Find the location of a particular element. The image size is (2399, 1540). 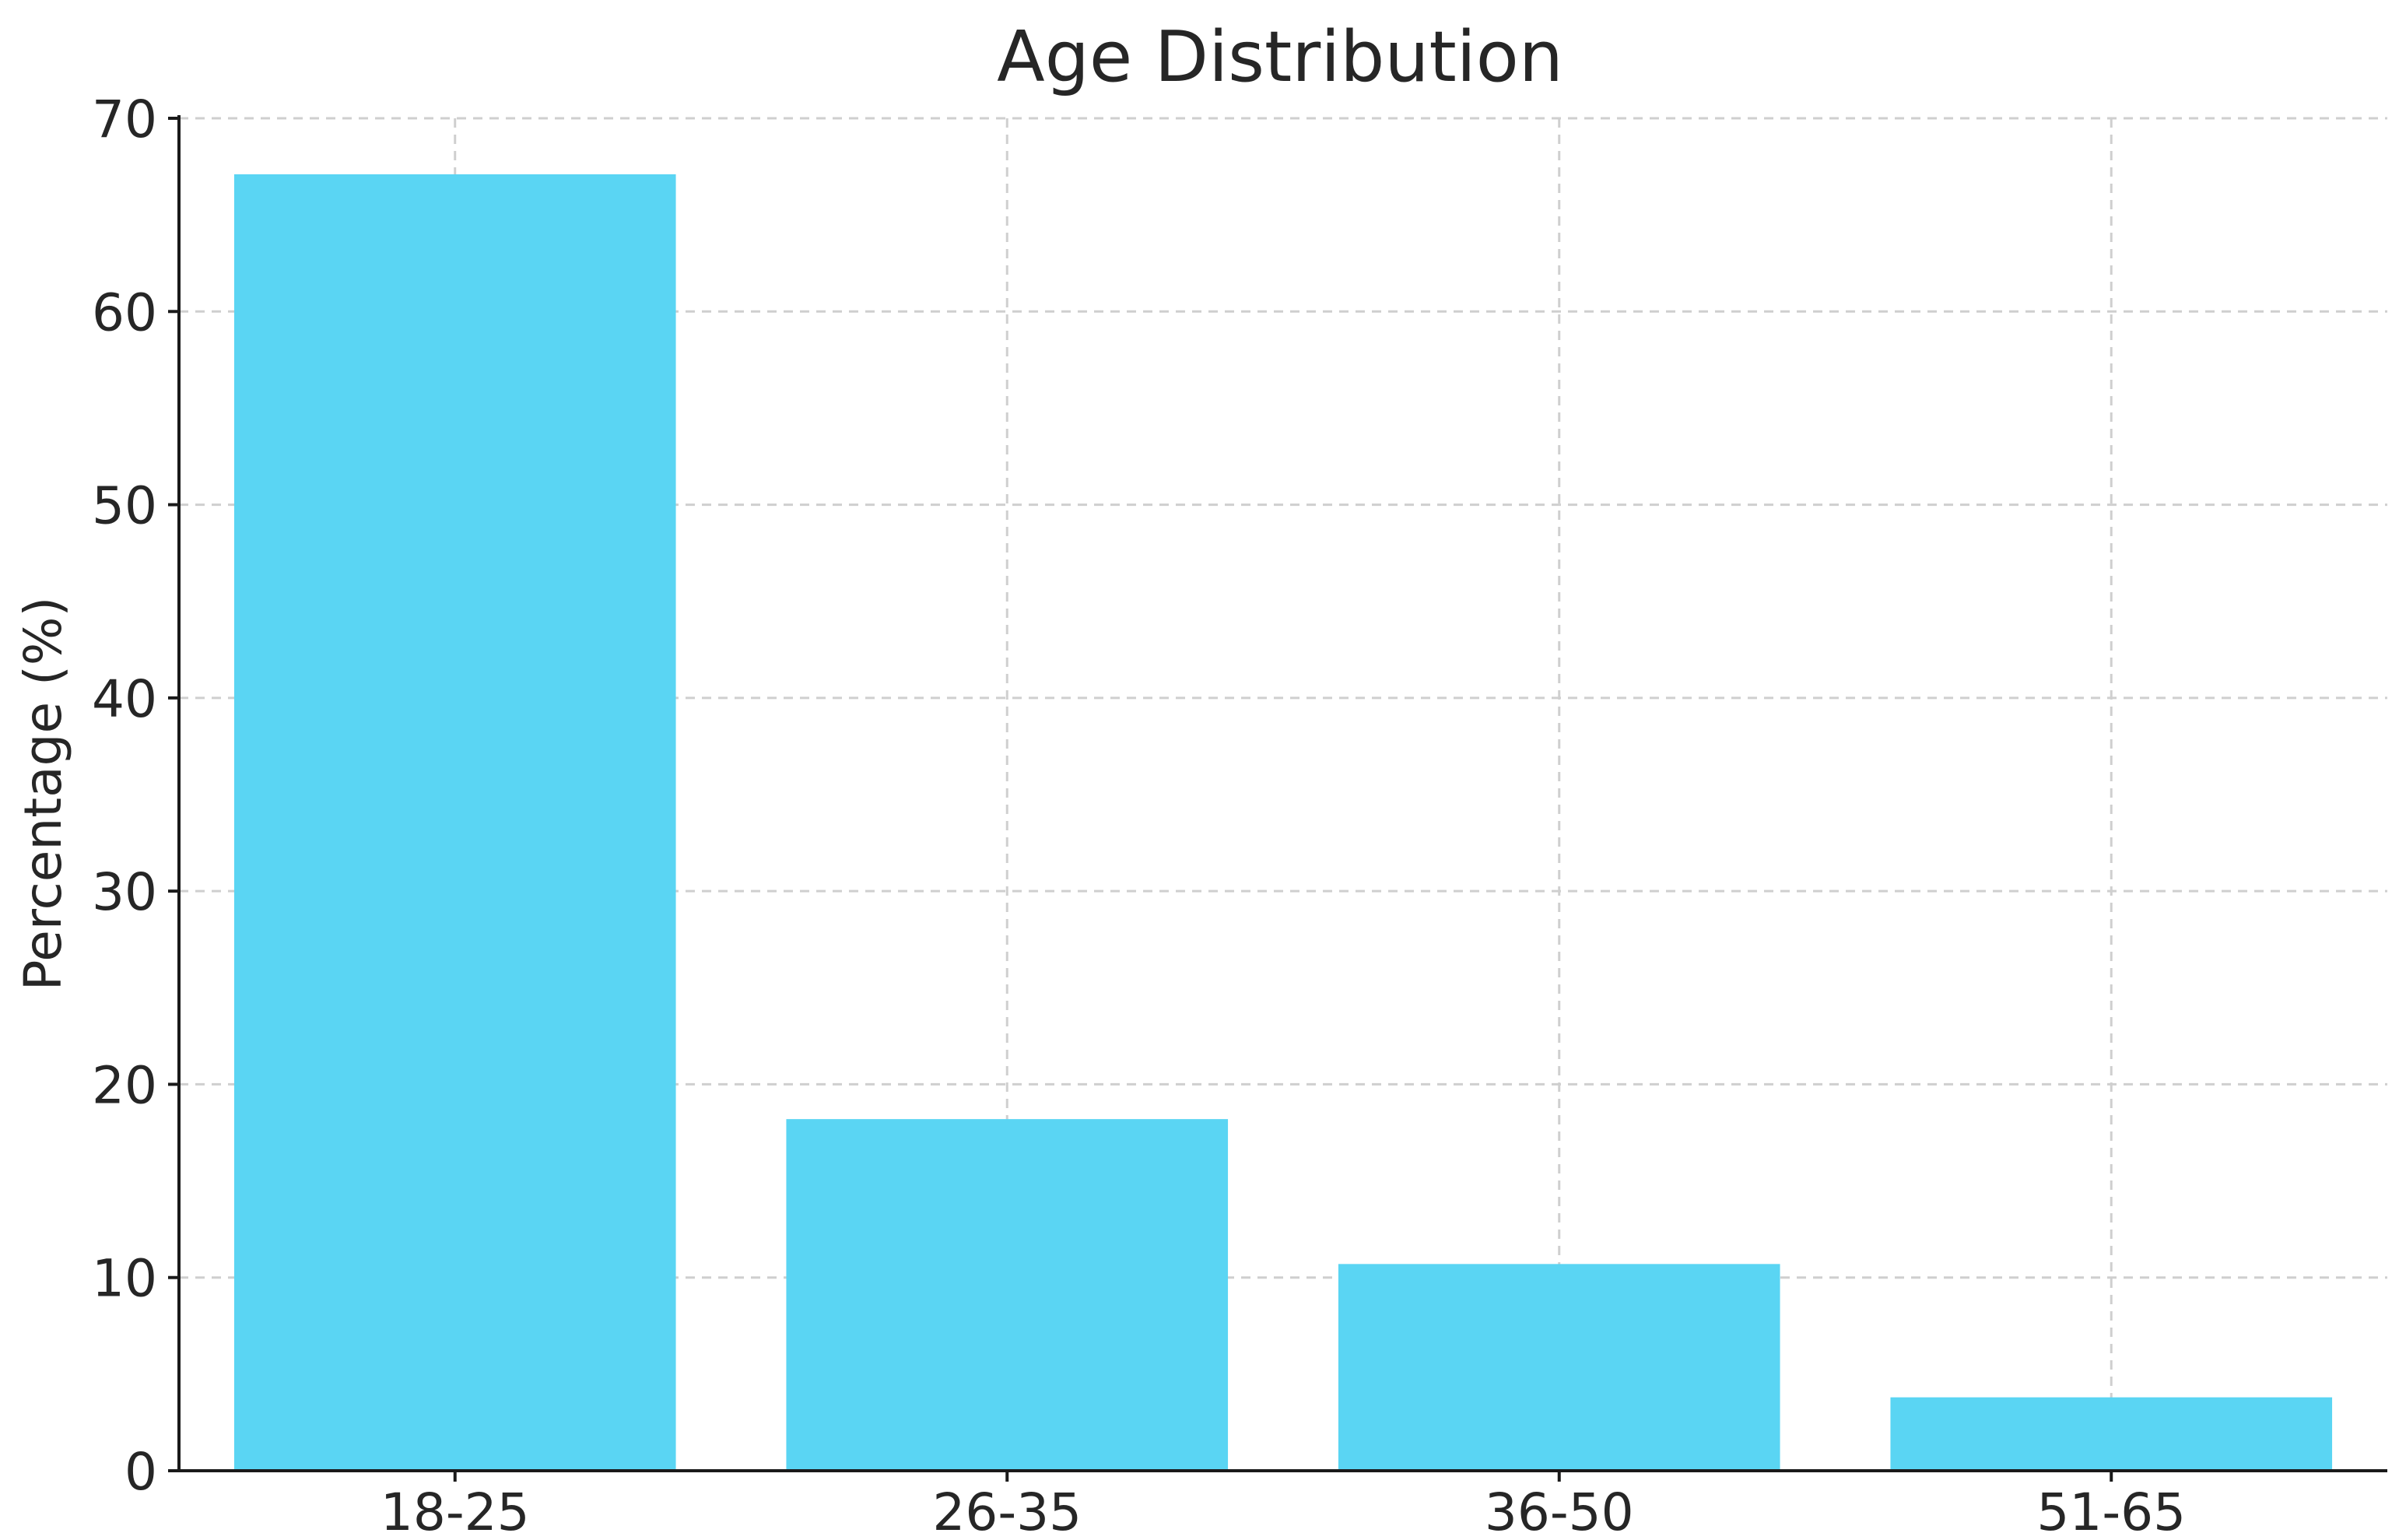

y-tick-label: 0 is located at coordinates (141, 1472).